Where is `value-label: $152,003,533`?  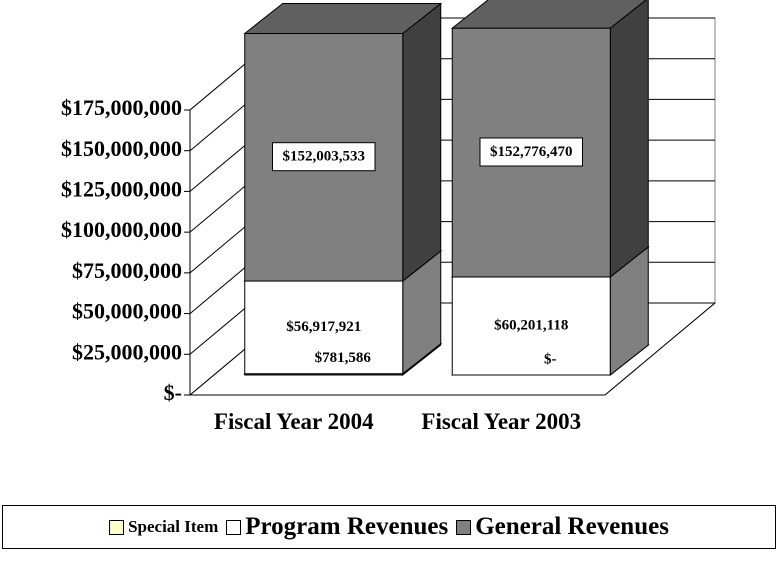
value-label: $152,003,533 is located at coordinates (324, 157).